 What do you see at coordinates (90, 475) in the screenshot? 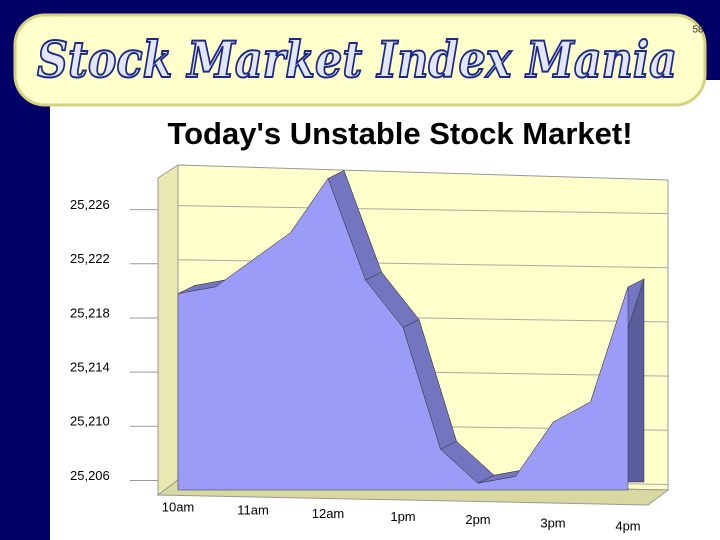
I see `y-tick-label: 25,206` at bounding box center [90, 475].